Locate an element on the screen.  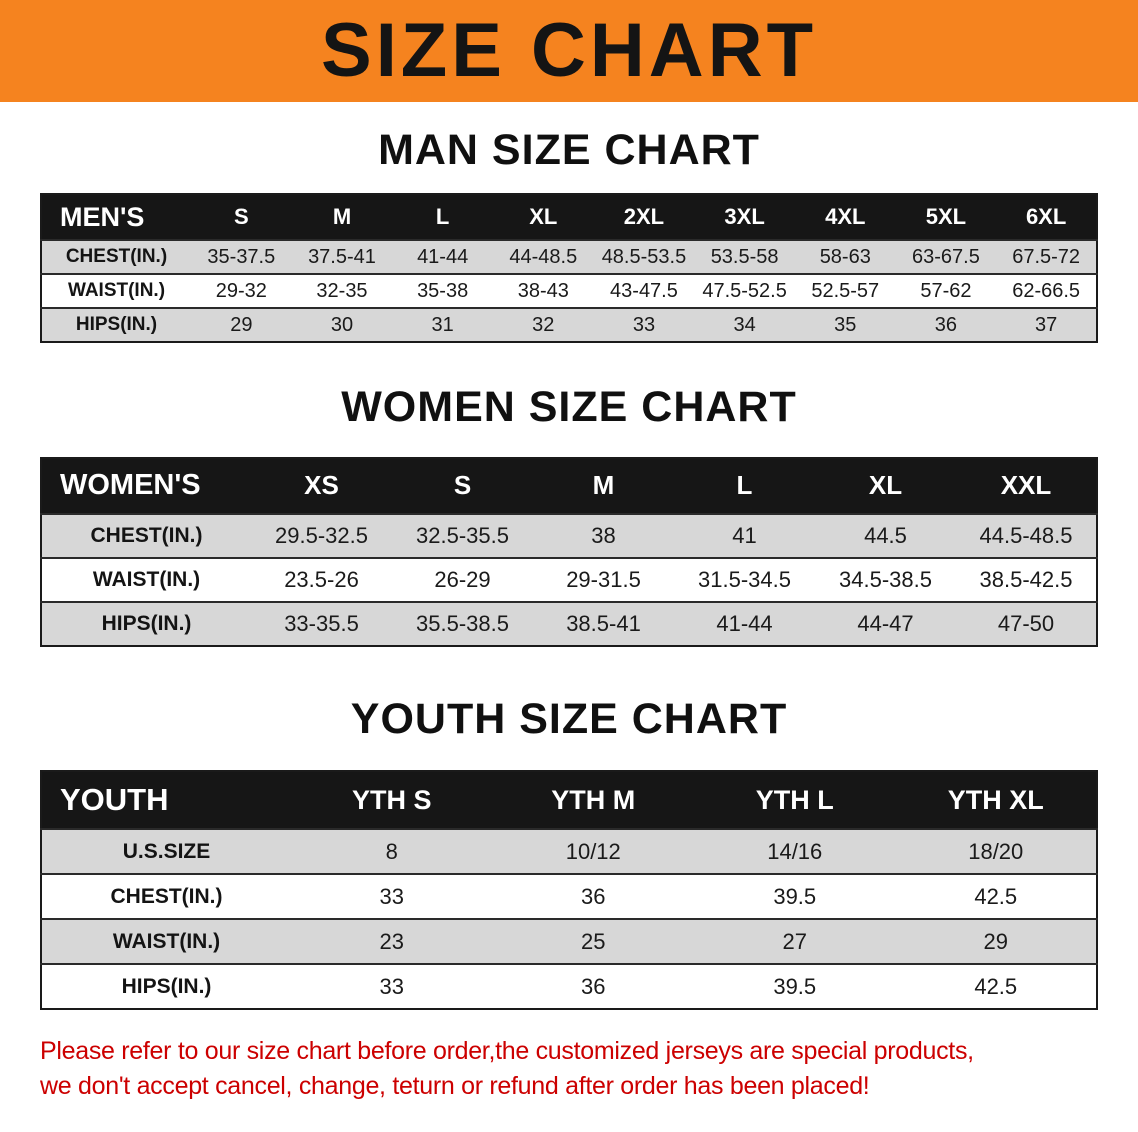
table-corner-label: WOMEN'S is located at coordinates (146, 485).